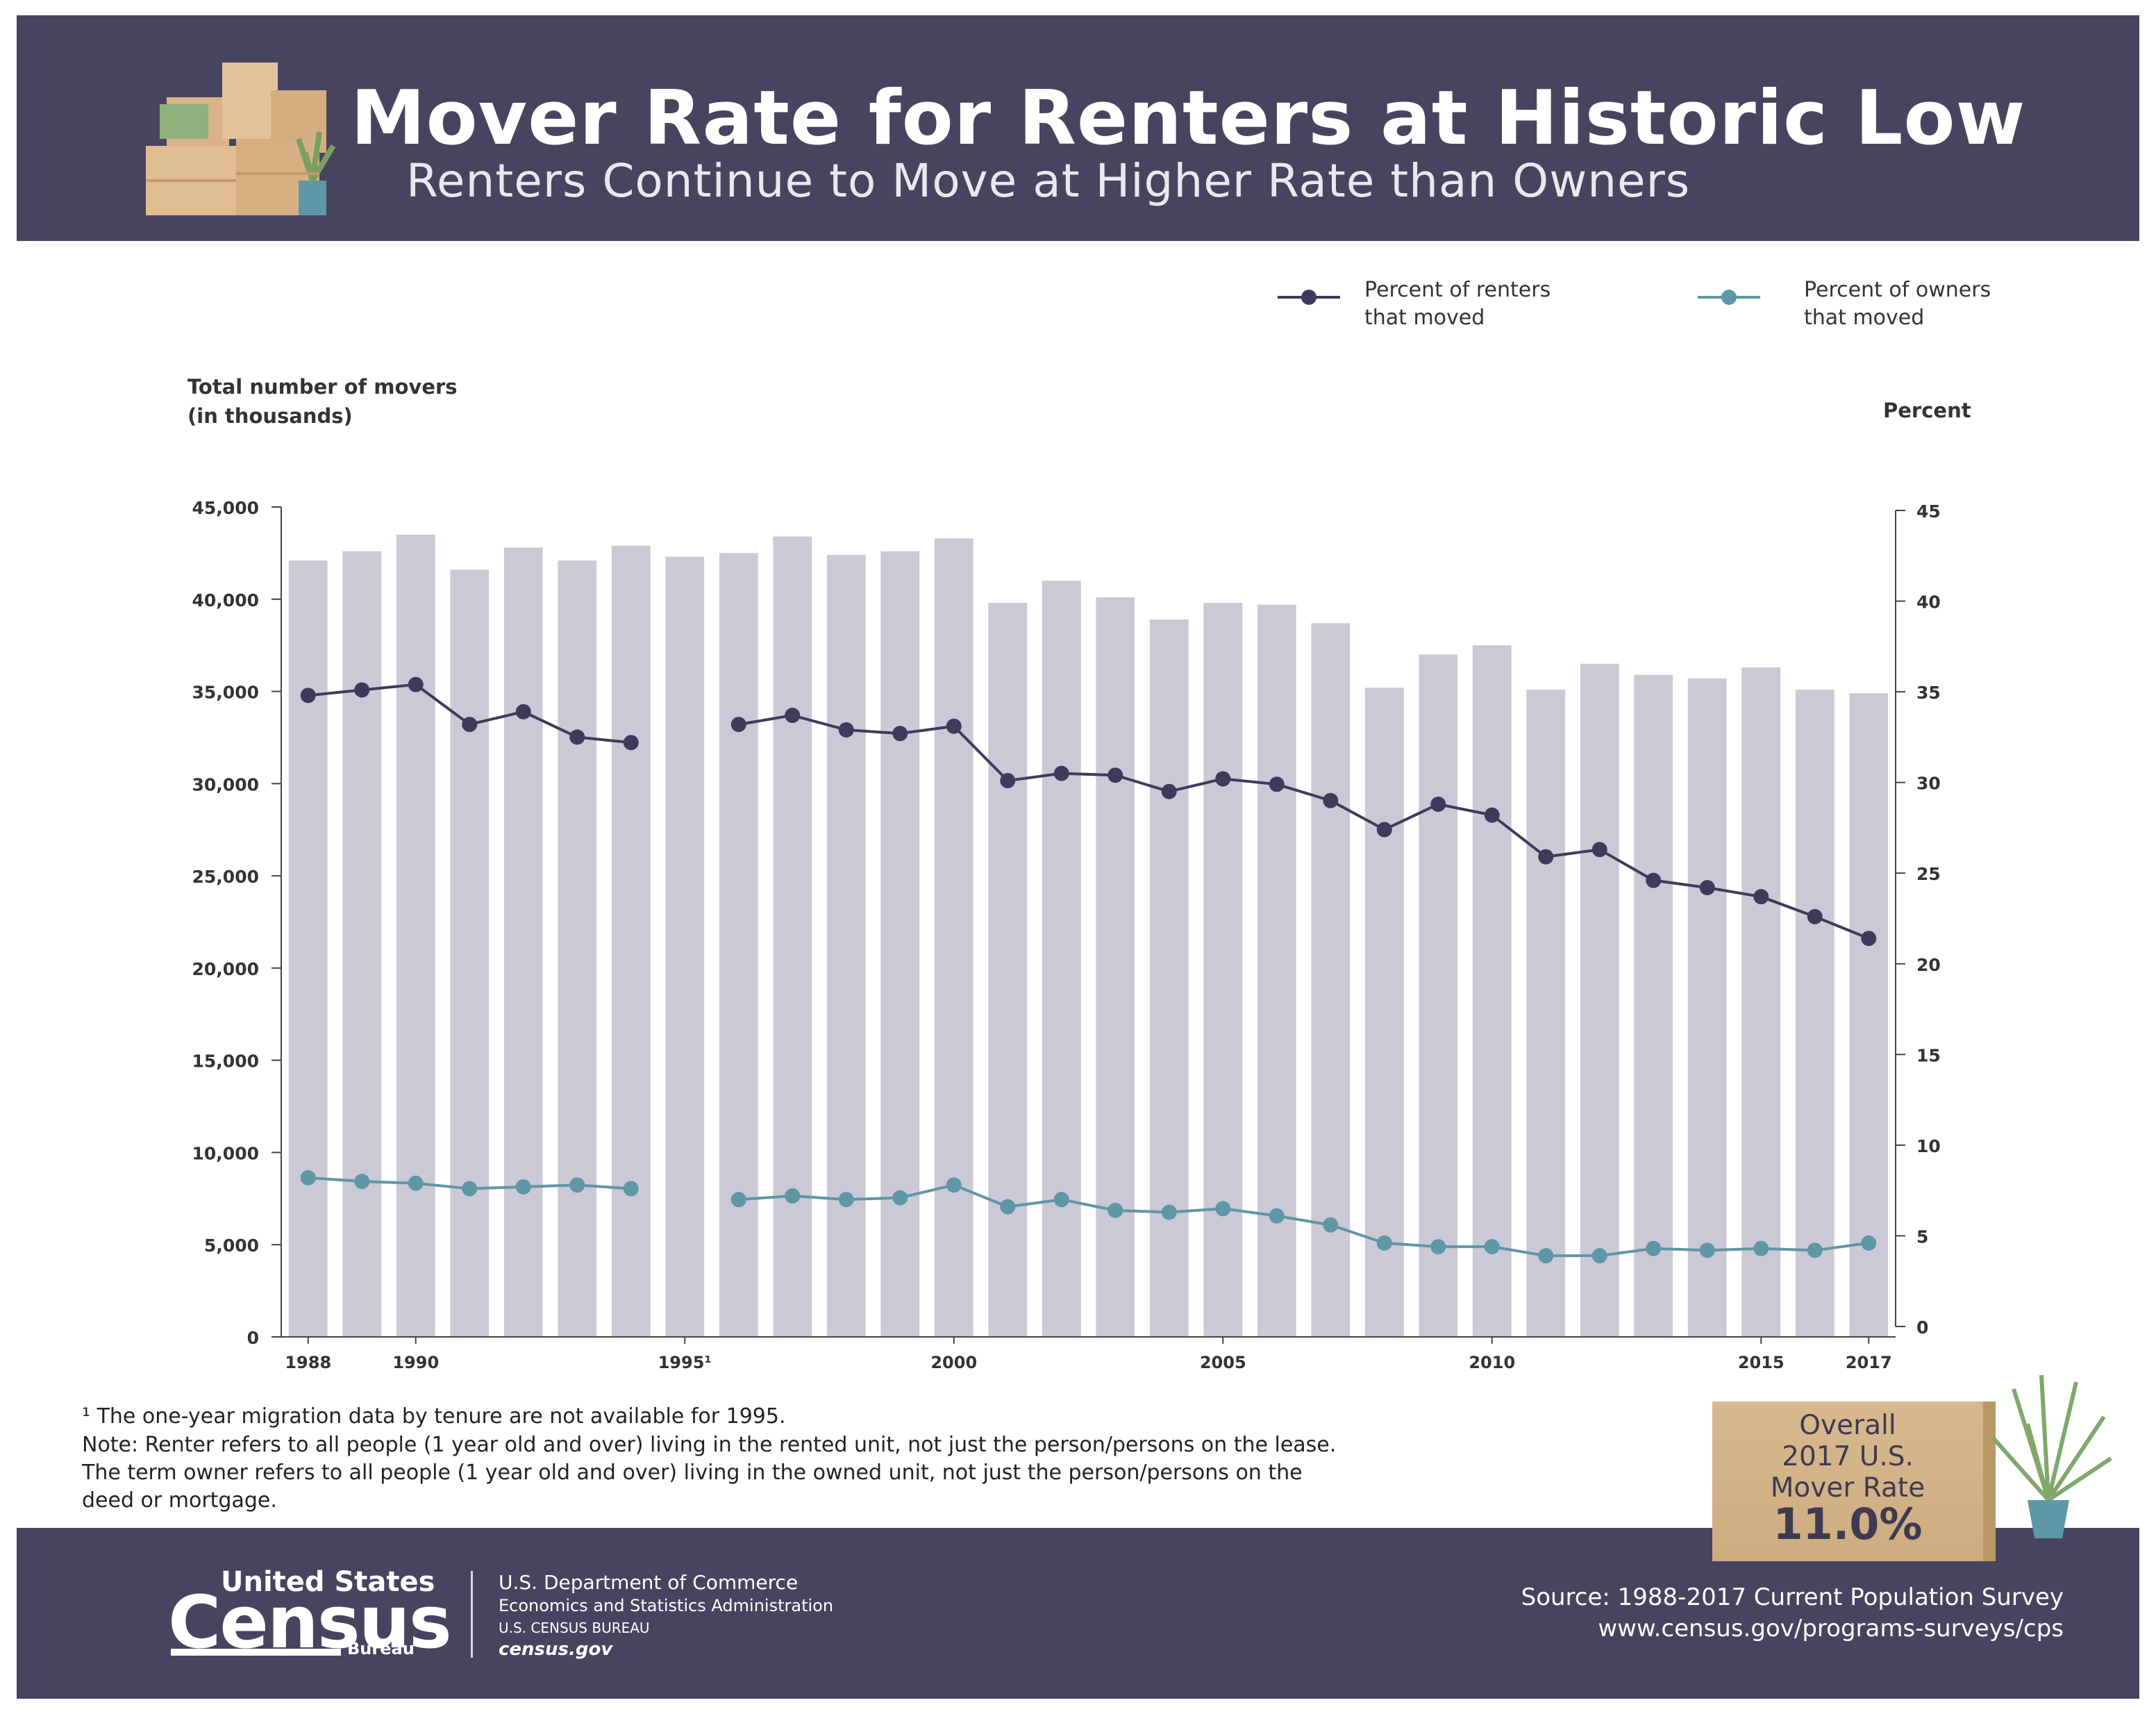 Image resolution: width=2156 pixels, height=1714 pixels. Describe the element at coordinates (1492, 991) in the screenshot. I see `bar-2010` at that location.